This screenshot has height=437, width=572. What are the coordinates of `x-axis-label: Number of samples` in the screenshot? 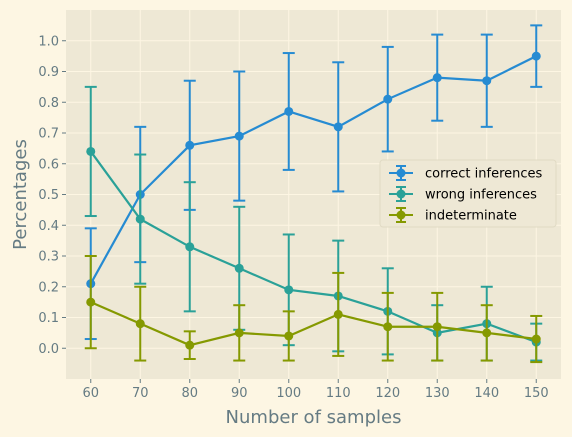 It's located at (314, 417).